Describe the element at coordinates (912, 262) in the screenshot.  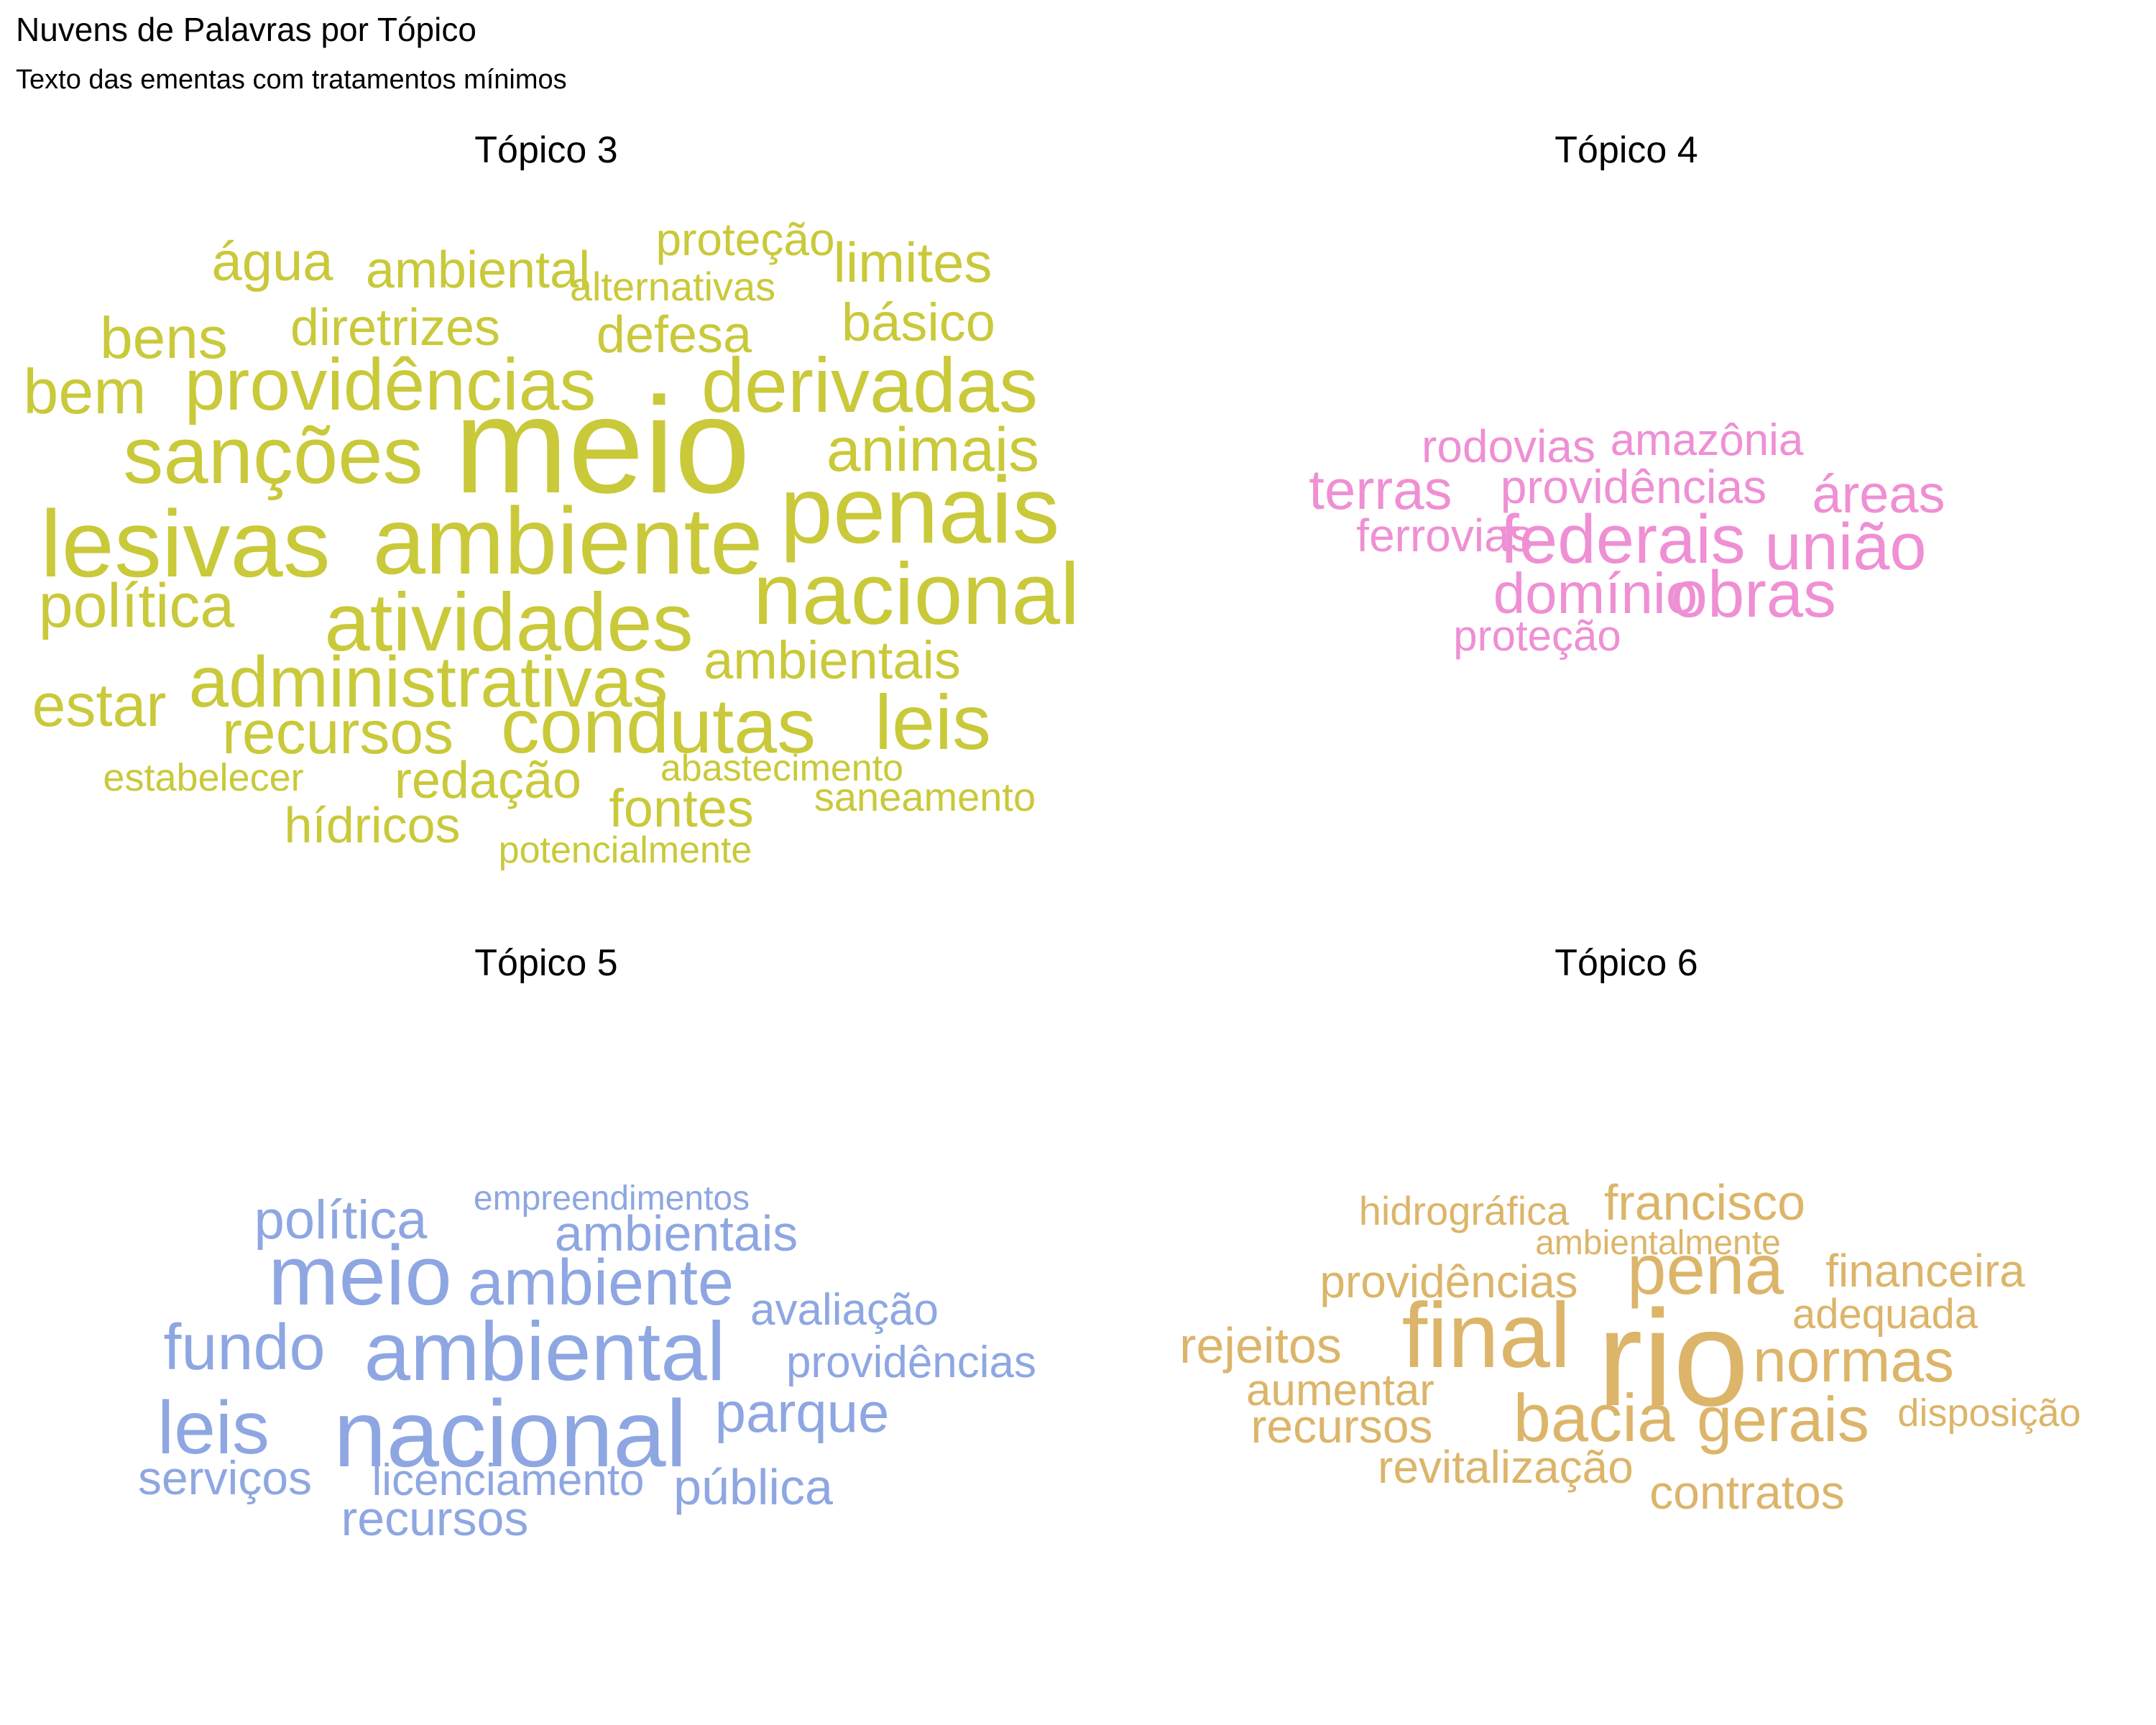
I see `word-limites: limites` at that location.